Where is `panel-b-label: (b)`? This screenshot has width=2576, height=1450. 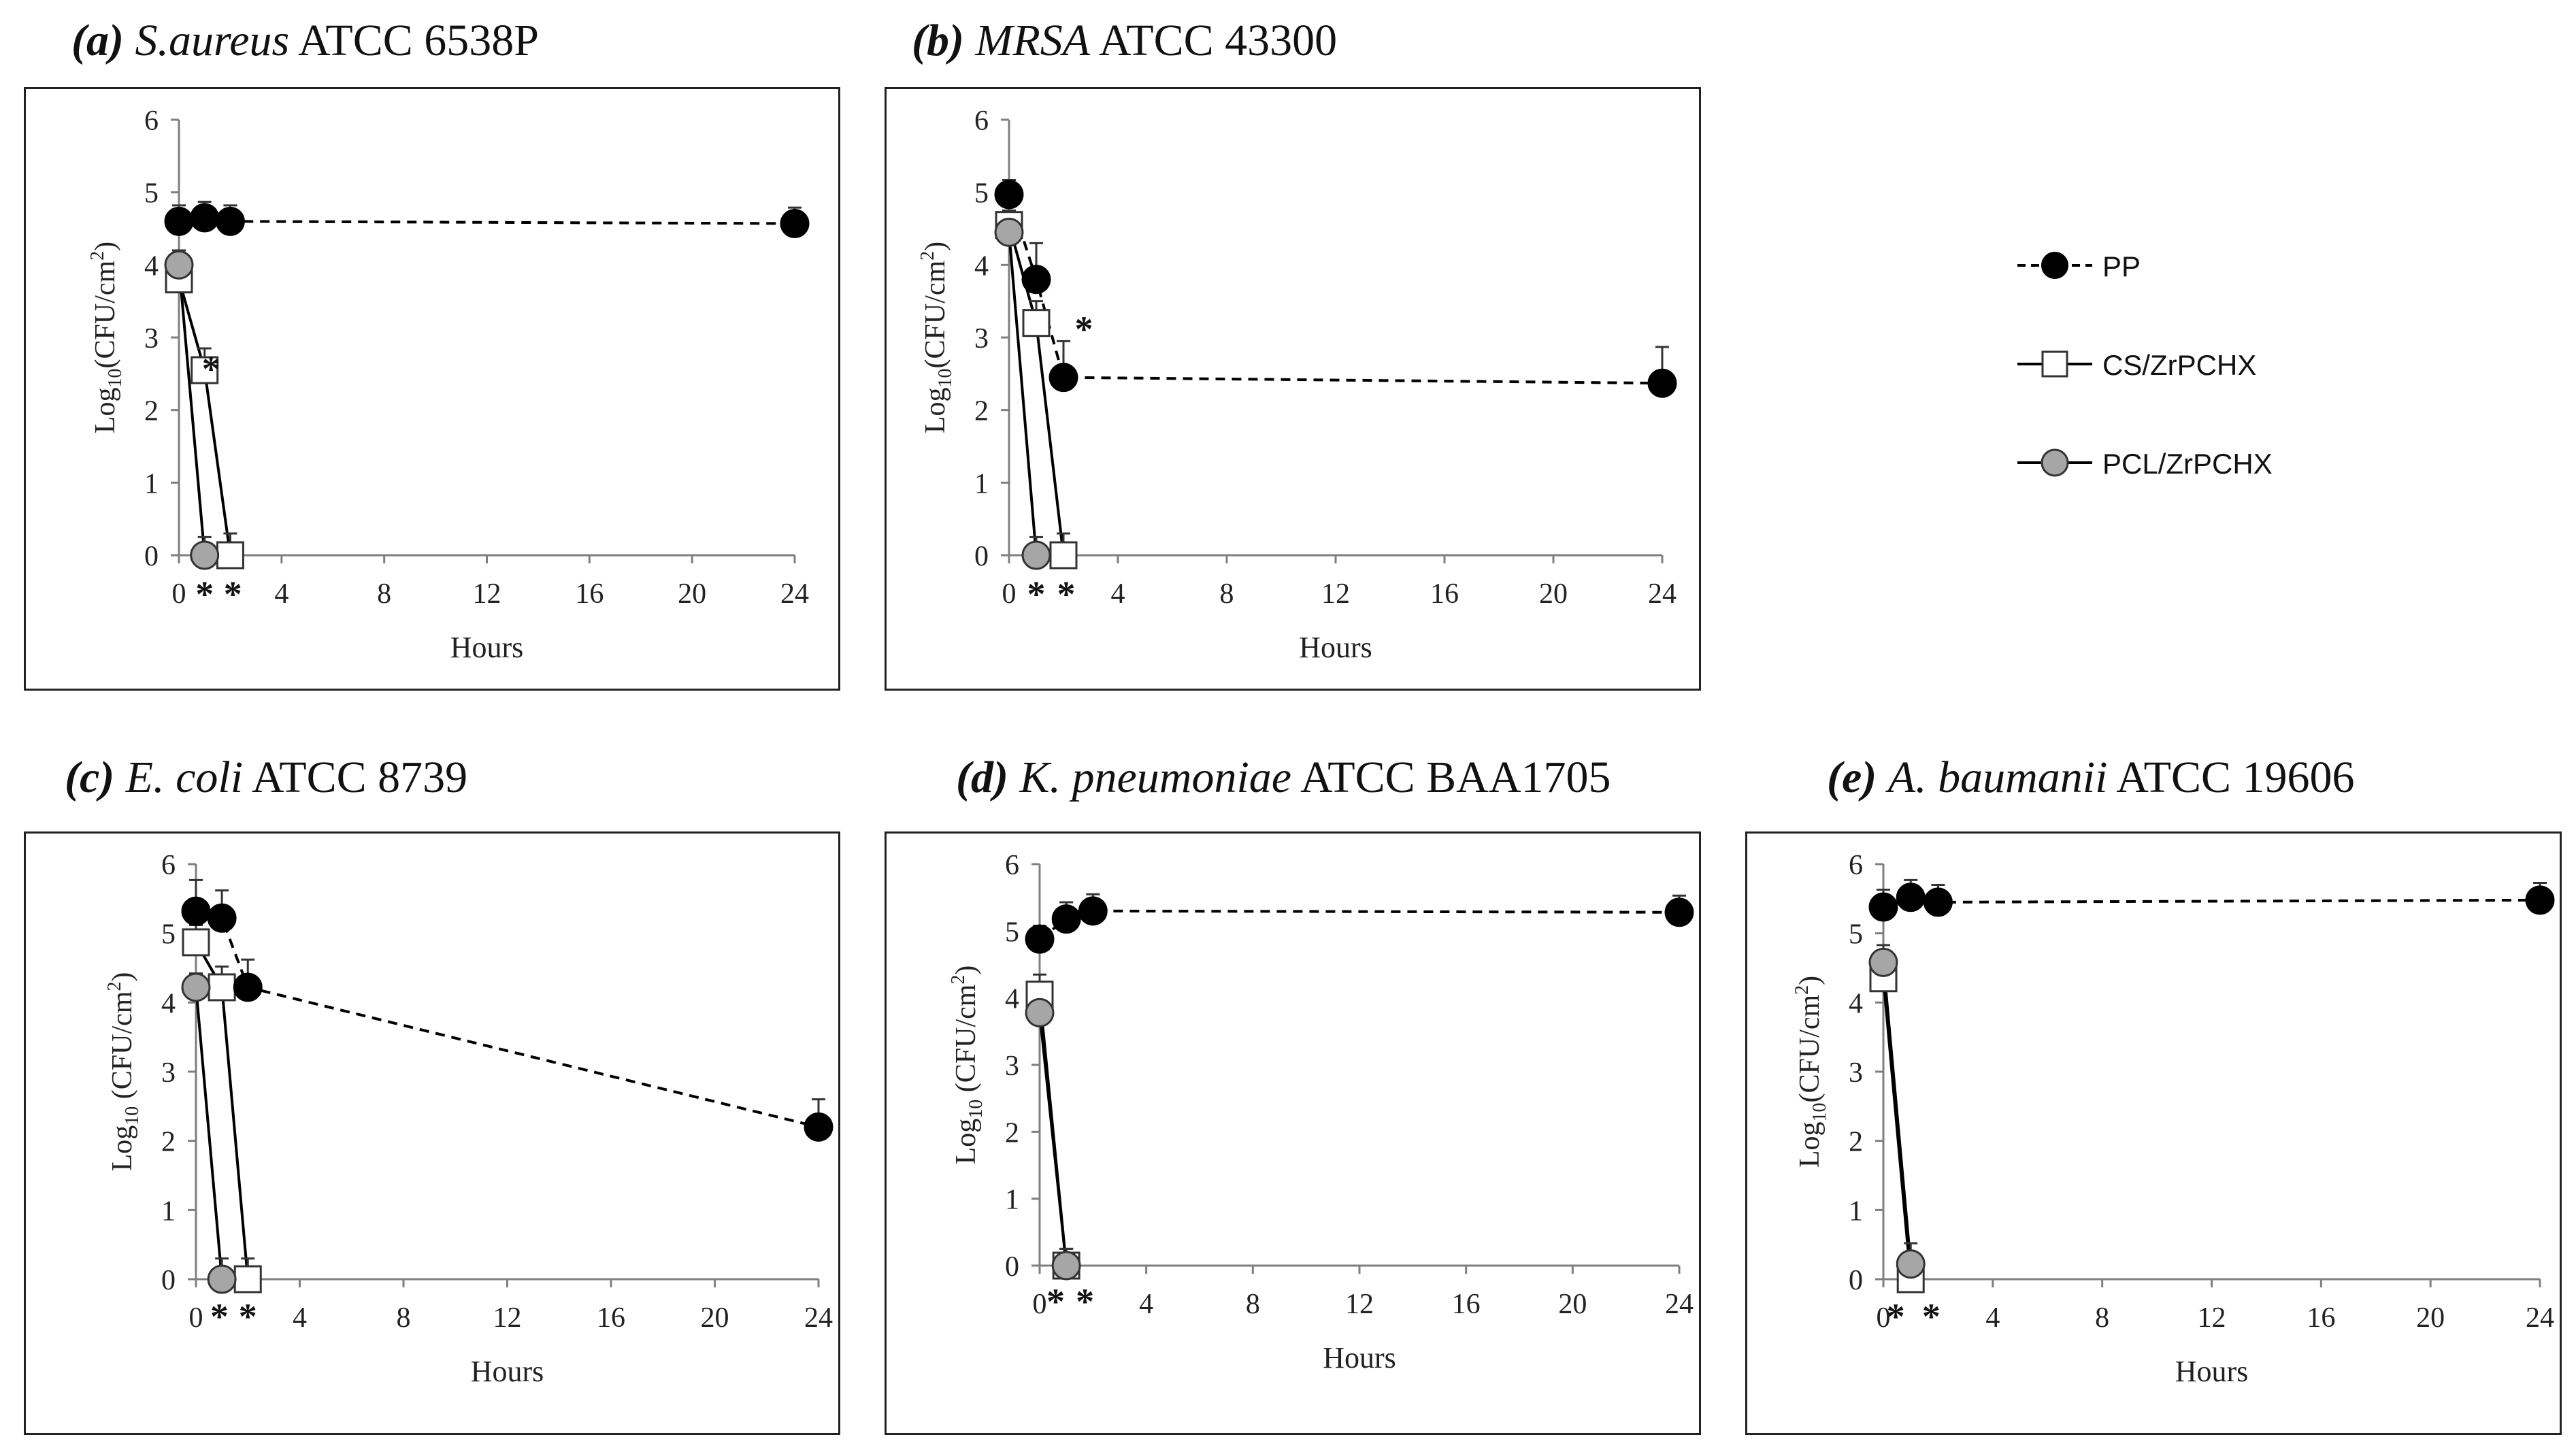
panel-b-label: (b) is located at coordinates (938, 40).